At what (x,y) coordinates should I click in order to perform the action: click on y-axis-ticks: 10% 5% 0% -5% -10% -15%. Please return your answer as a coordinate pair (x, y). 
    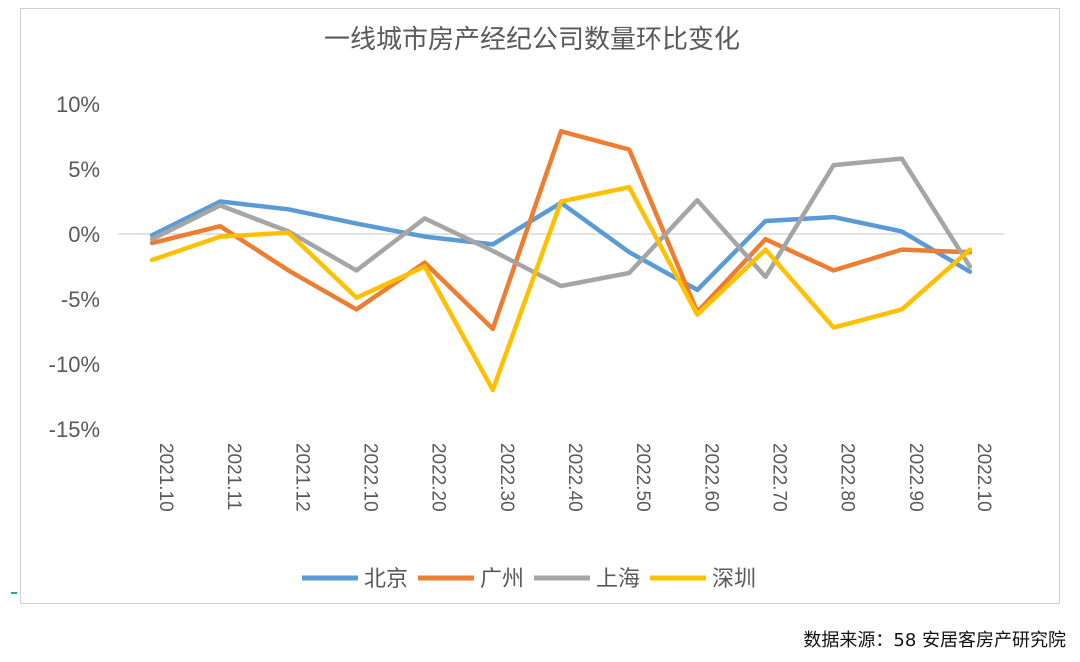
    Looking at the image, I should click on (74, 267).